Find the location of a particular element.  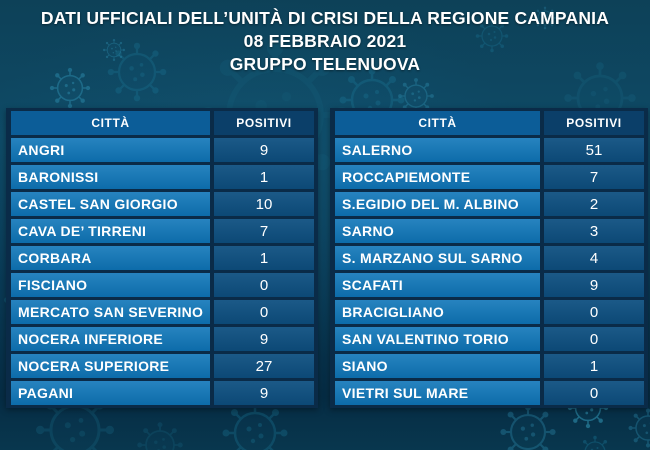

city-cell: NOCERA INFERIORE is located at coordinates (110, 339).